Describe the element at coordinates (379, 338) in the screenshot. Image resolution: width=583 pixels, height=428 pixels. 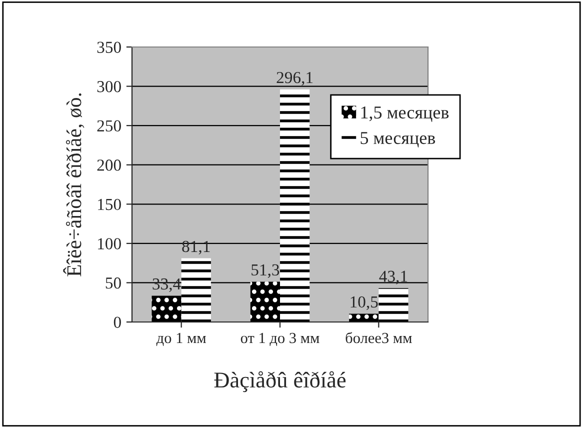
I see `x-tick-label: более3 мм` at that location.